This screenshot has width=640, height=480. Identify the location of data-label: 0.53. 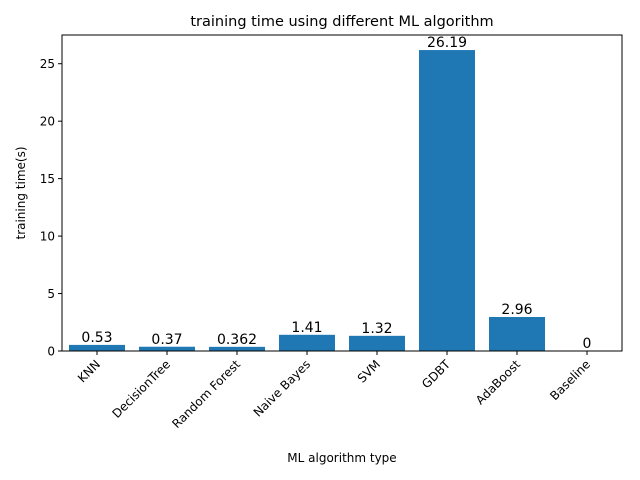
(96, 338).